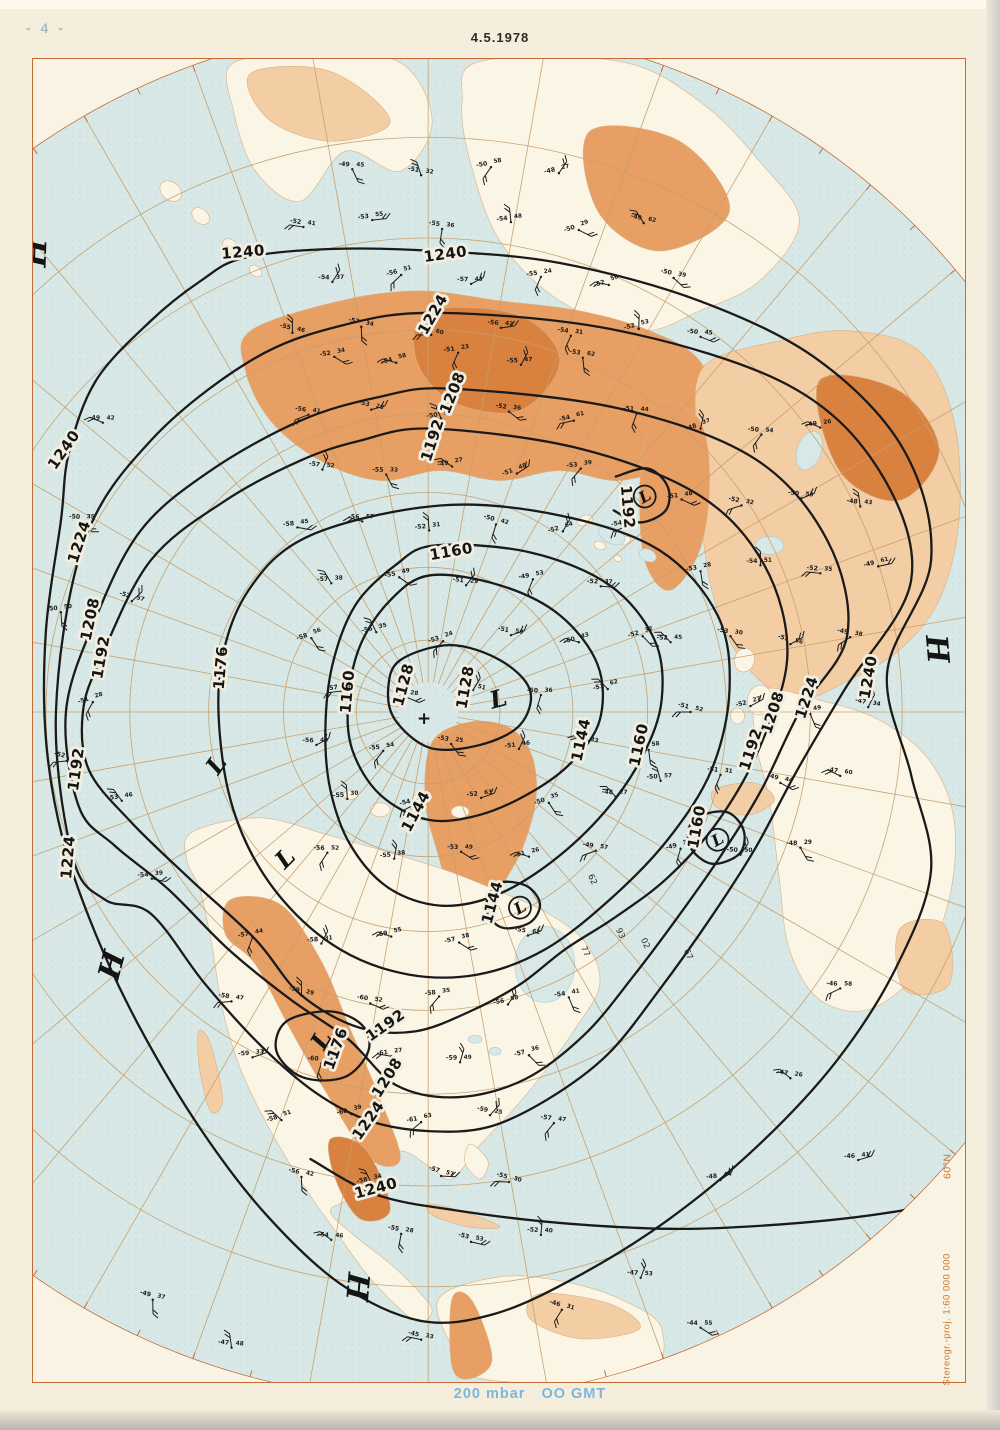 The image size is (1000, 1430). Describe the element at coordinates (584, 636) in the screenshot. I see `station-height-digits: 43` at that location.